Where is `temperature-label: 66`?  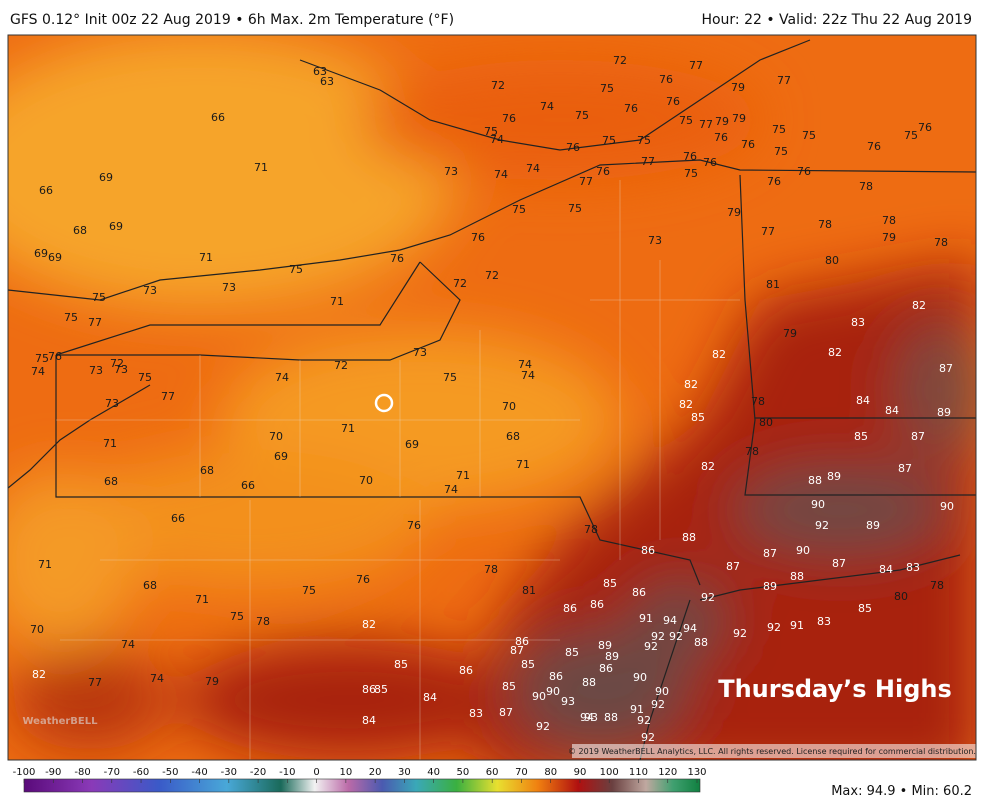
temperature-label: 66 is located at coordinates (248, 485).